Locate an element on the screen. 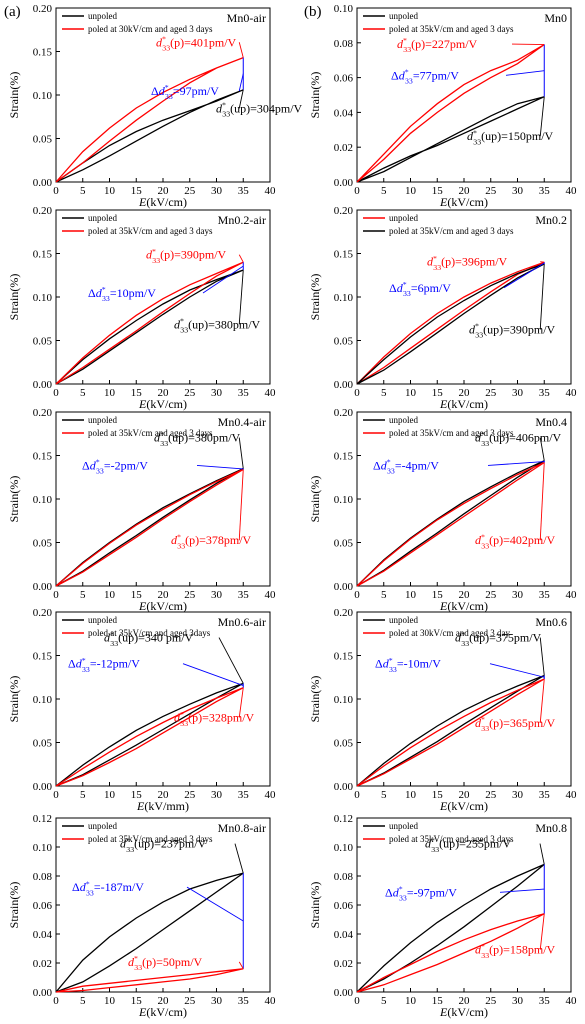  chart-1-x-axis-title: E(kV/cm) is located at coordinates (162, 202).